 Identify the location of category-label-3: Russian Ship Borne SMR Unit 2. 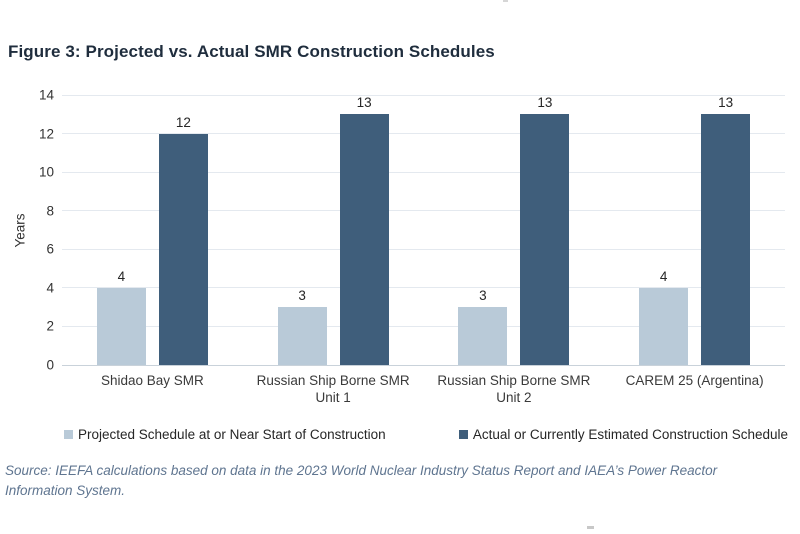
(514, 389).